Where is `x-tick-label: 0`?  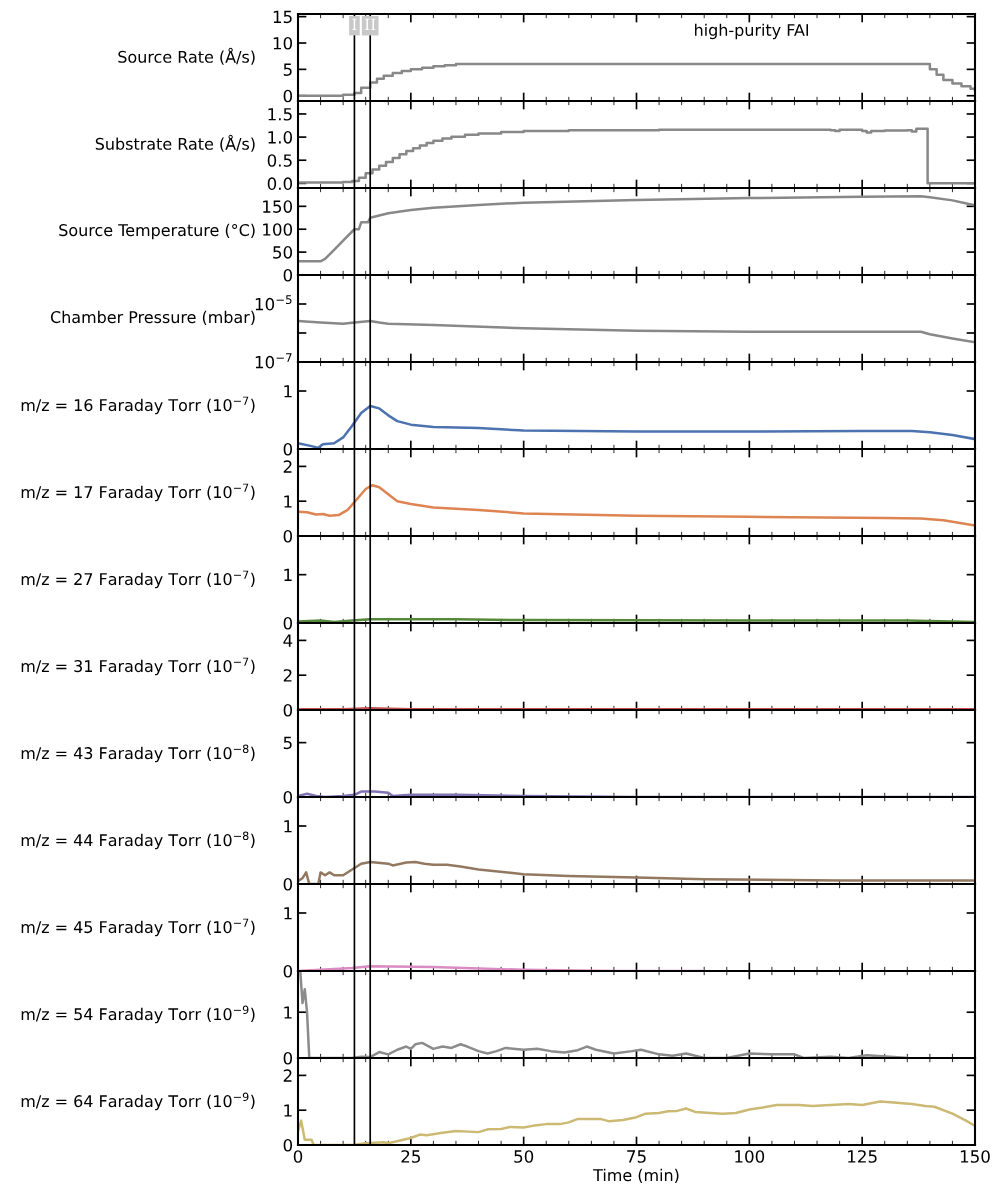
x-tick-label: 0 is located at coordinates (298, 1156).